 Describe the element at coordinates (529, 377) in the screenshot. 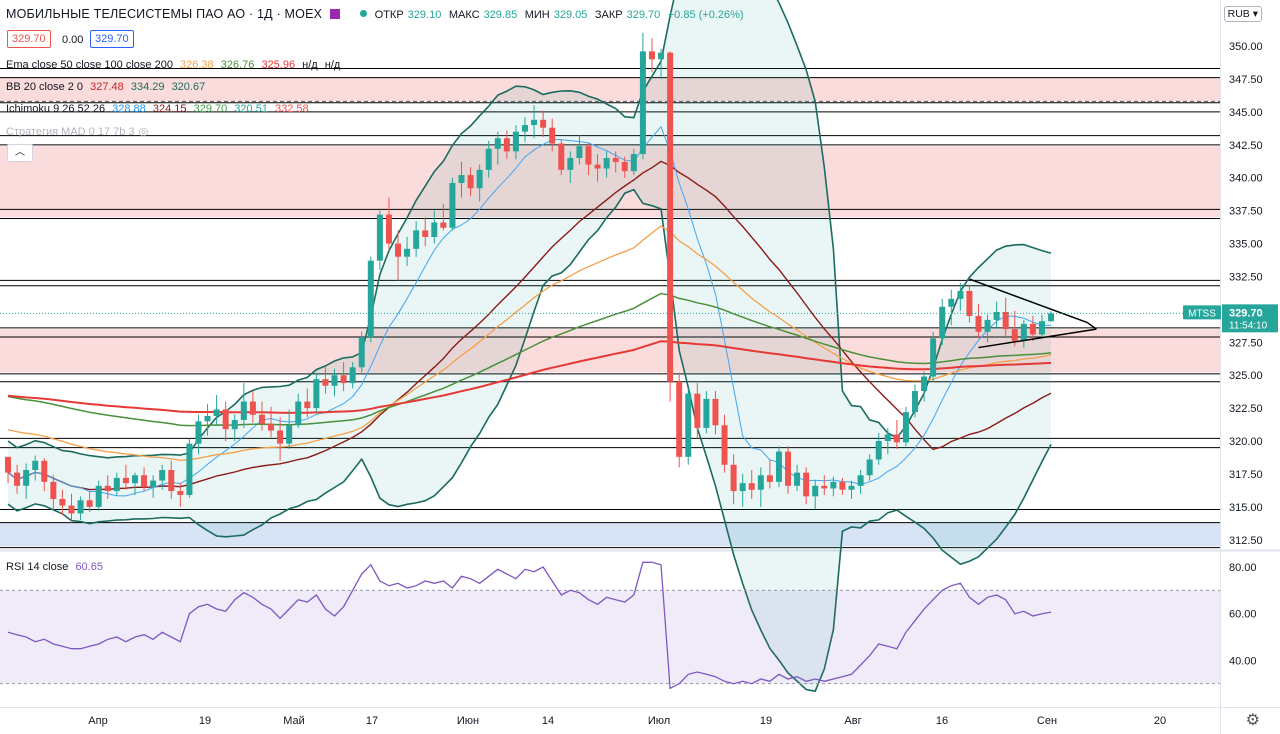

I see `ema200-line` at that location.